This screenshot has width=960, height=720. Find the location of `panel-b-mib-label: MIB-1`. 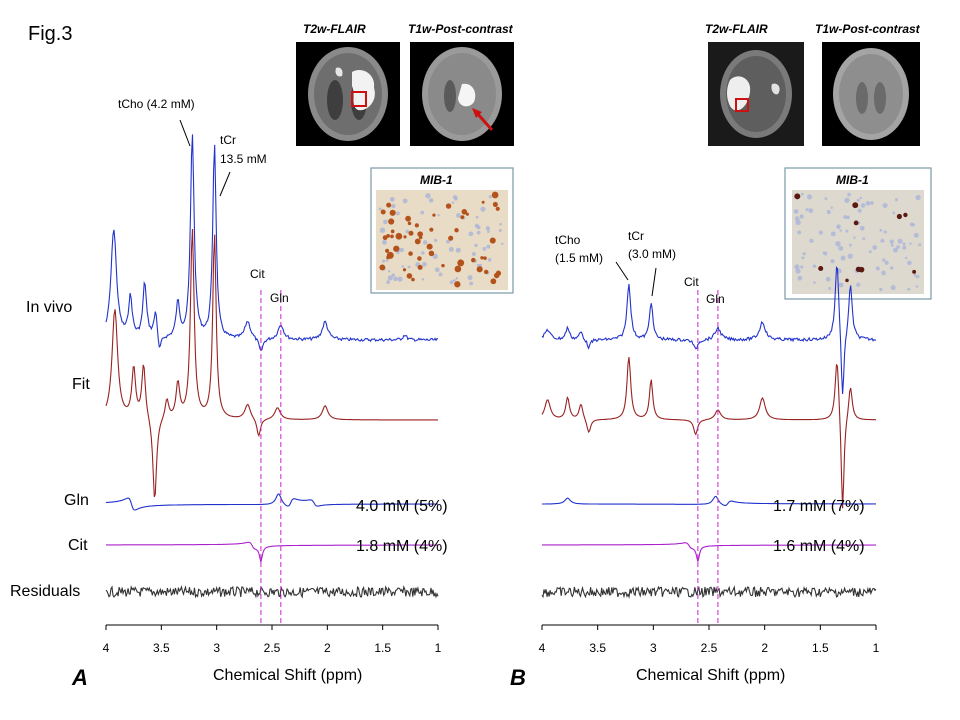

panel-b-mib-label: MIB-1 is located at coordinates (852, 180).